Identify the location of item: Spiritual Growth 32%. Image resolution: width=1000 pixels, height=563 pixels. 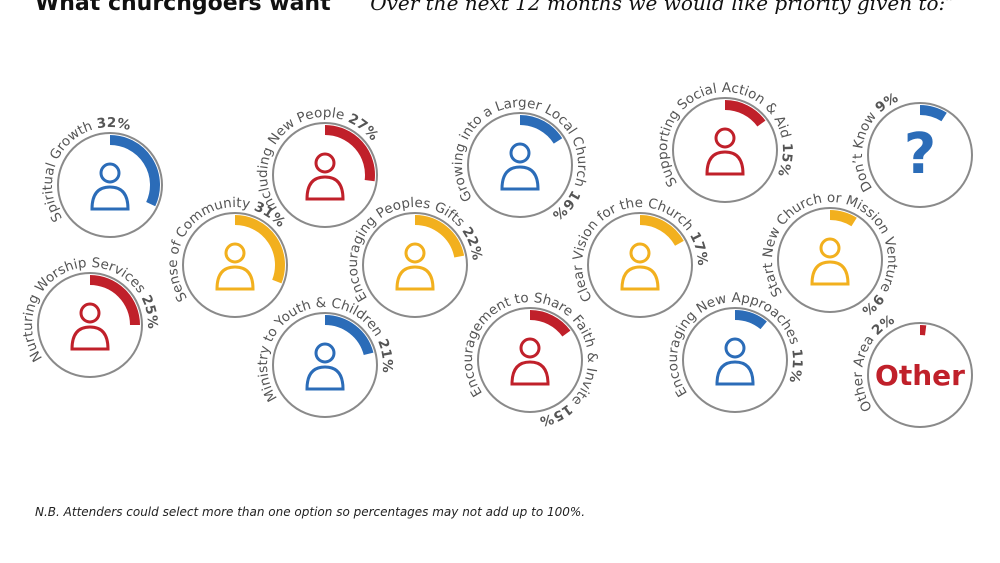
(101, 176).